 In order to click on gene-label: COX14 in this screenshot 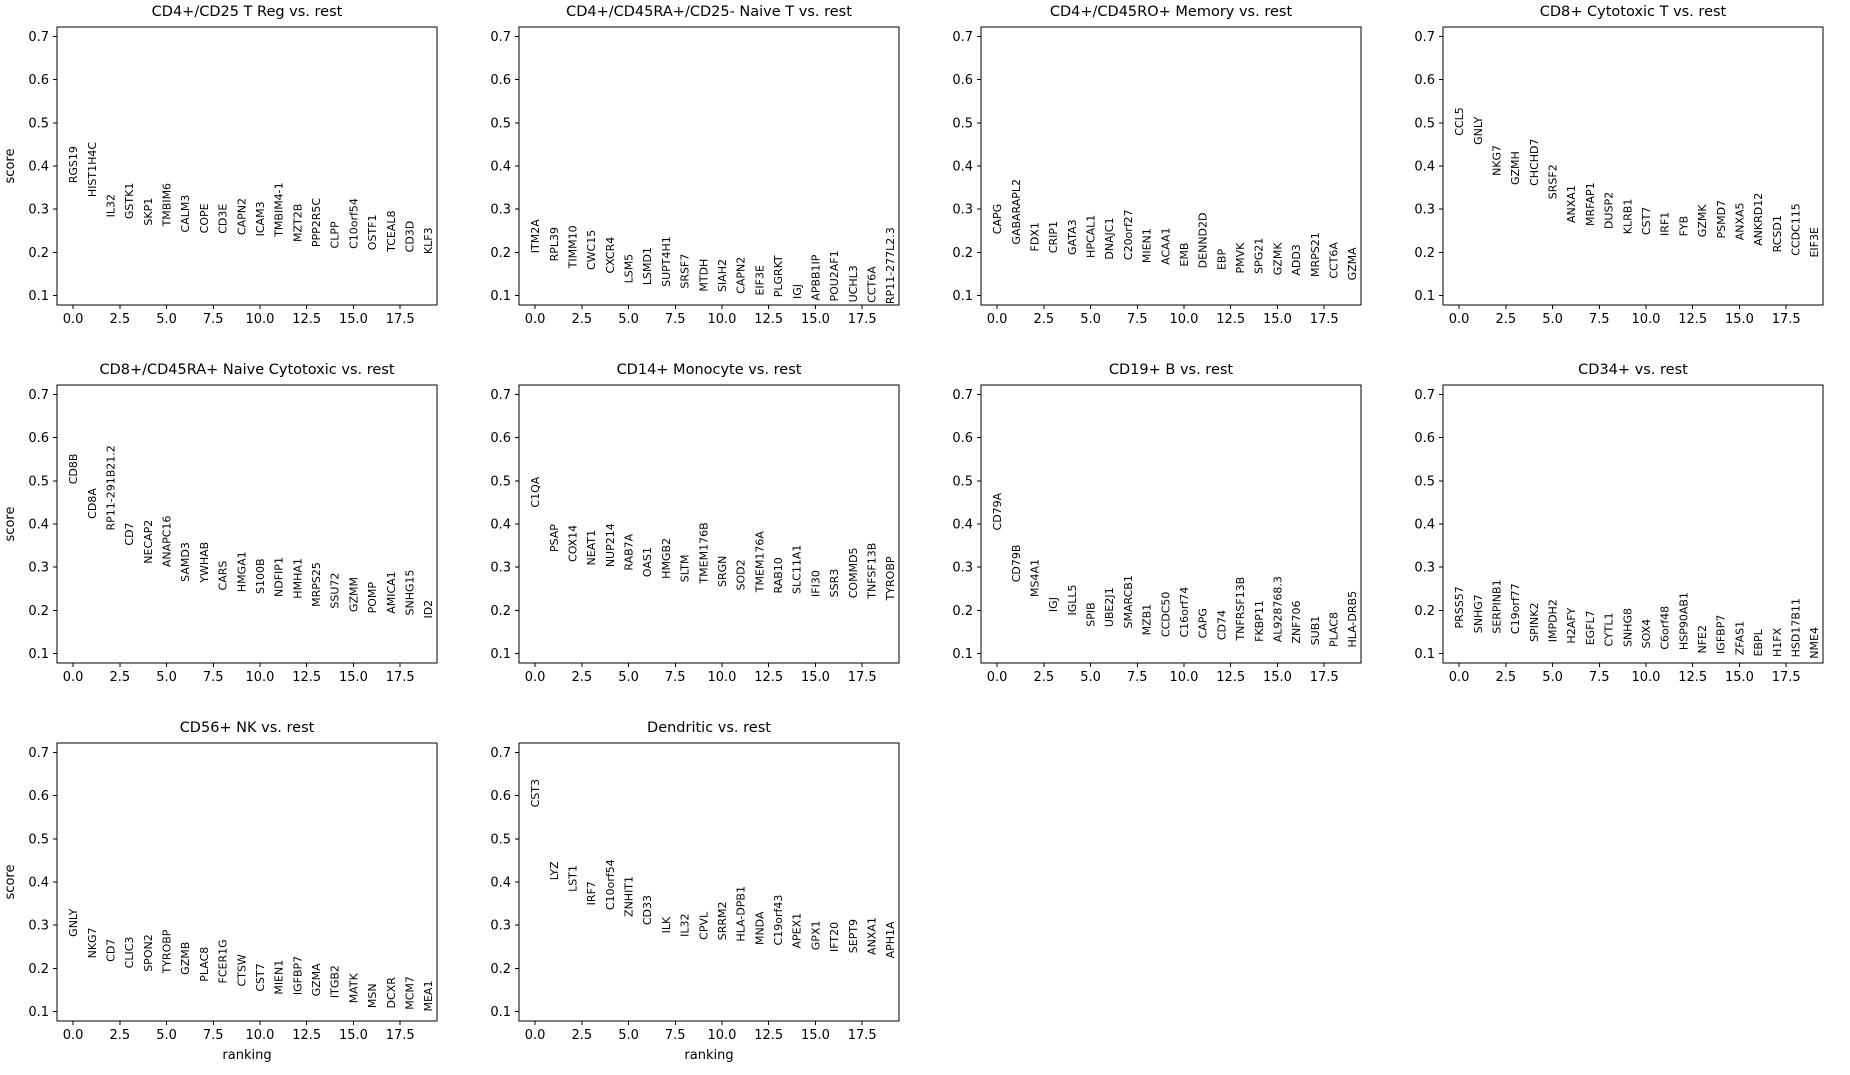, I will do `click(572, 543)`.